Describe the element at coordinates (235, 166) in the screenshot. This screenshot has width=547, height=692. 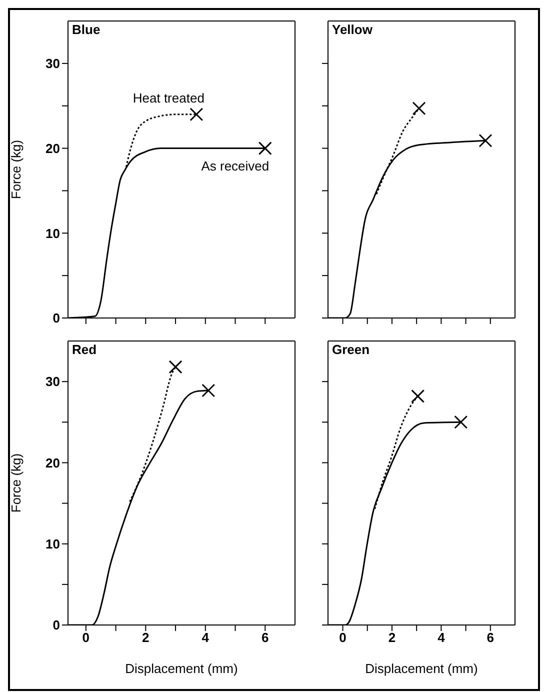
I see `series-label: As received` at that location.